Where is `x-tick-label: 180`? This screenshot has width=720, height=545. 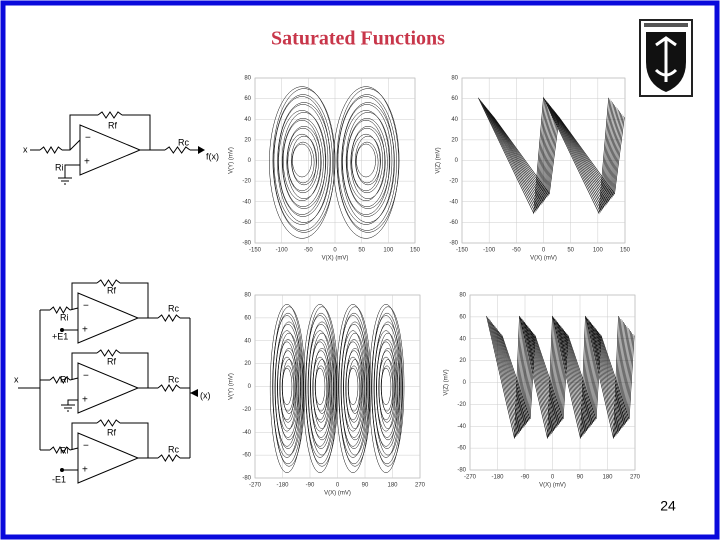 x-tick-label: 180 is located at coordinates (607, 478).